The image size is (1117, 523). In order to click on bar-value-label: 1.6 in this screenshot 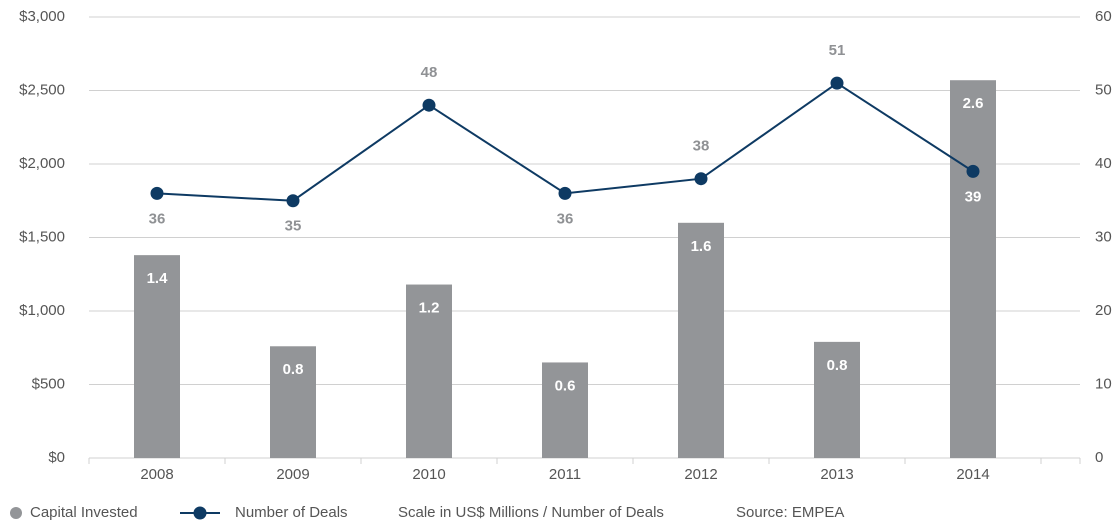, I will do `click(701, 246)`.